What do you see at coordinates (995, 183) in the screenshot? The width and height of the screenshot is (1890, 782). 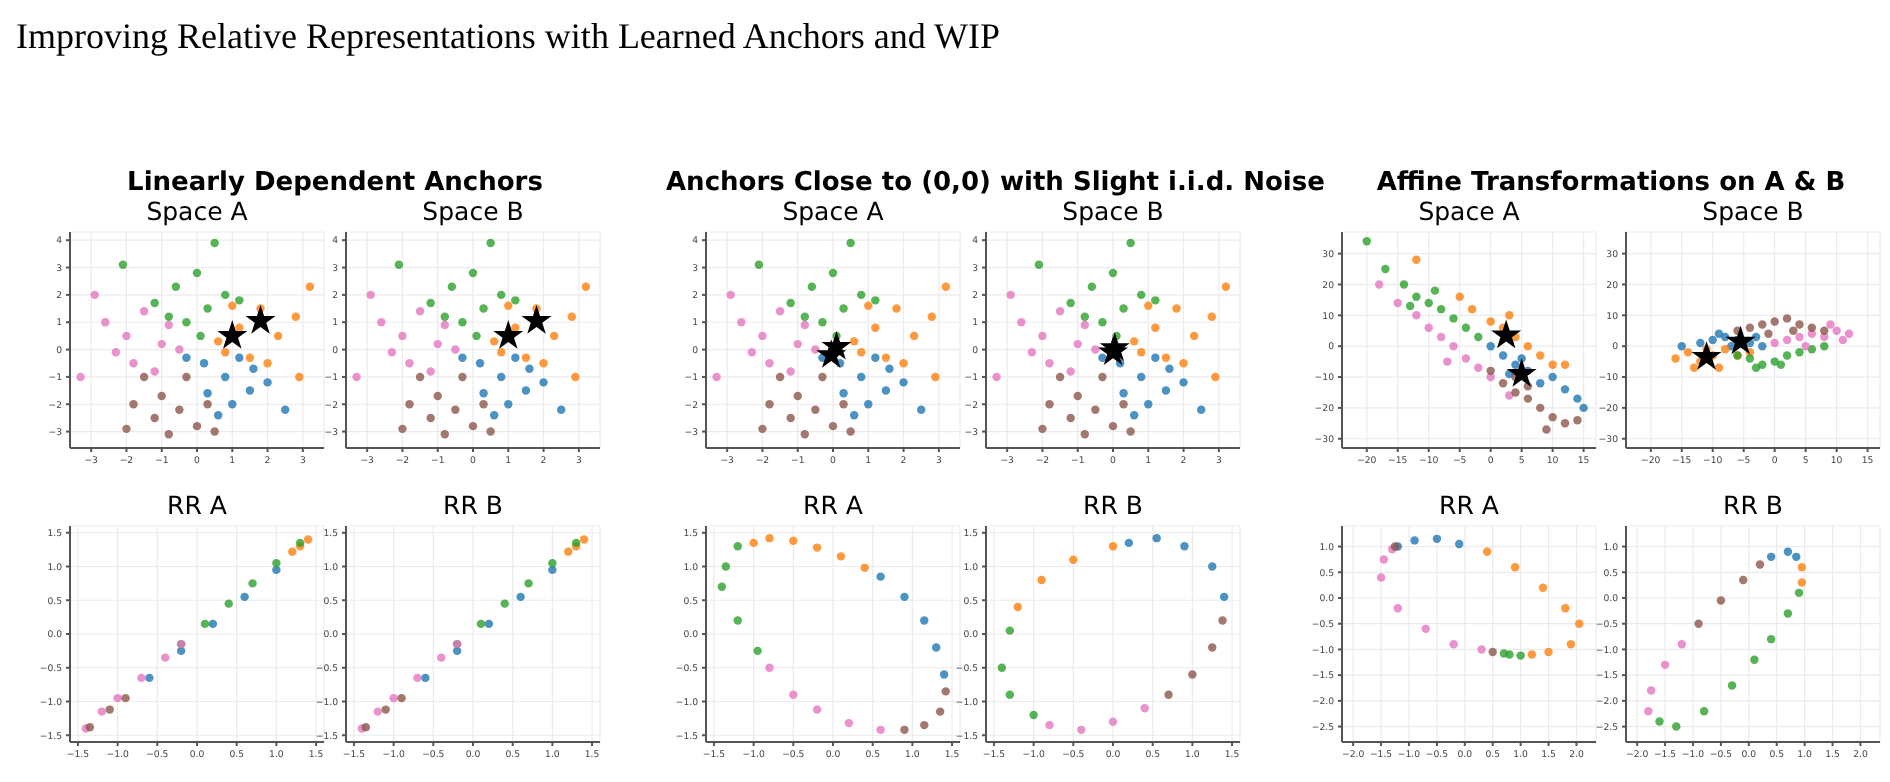 I see `chart-title: Anchors Close to (0,0) with Slight i.i.d. Noise` at bounding box center [995, 183].